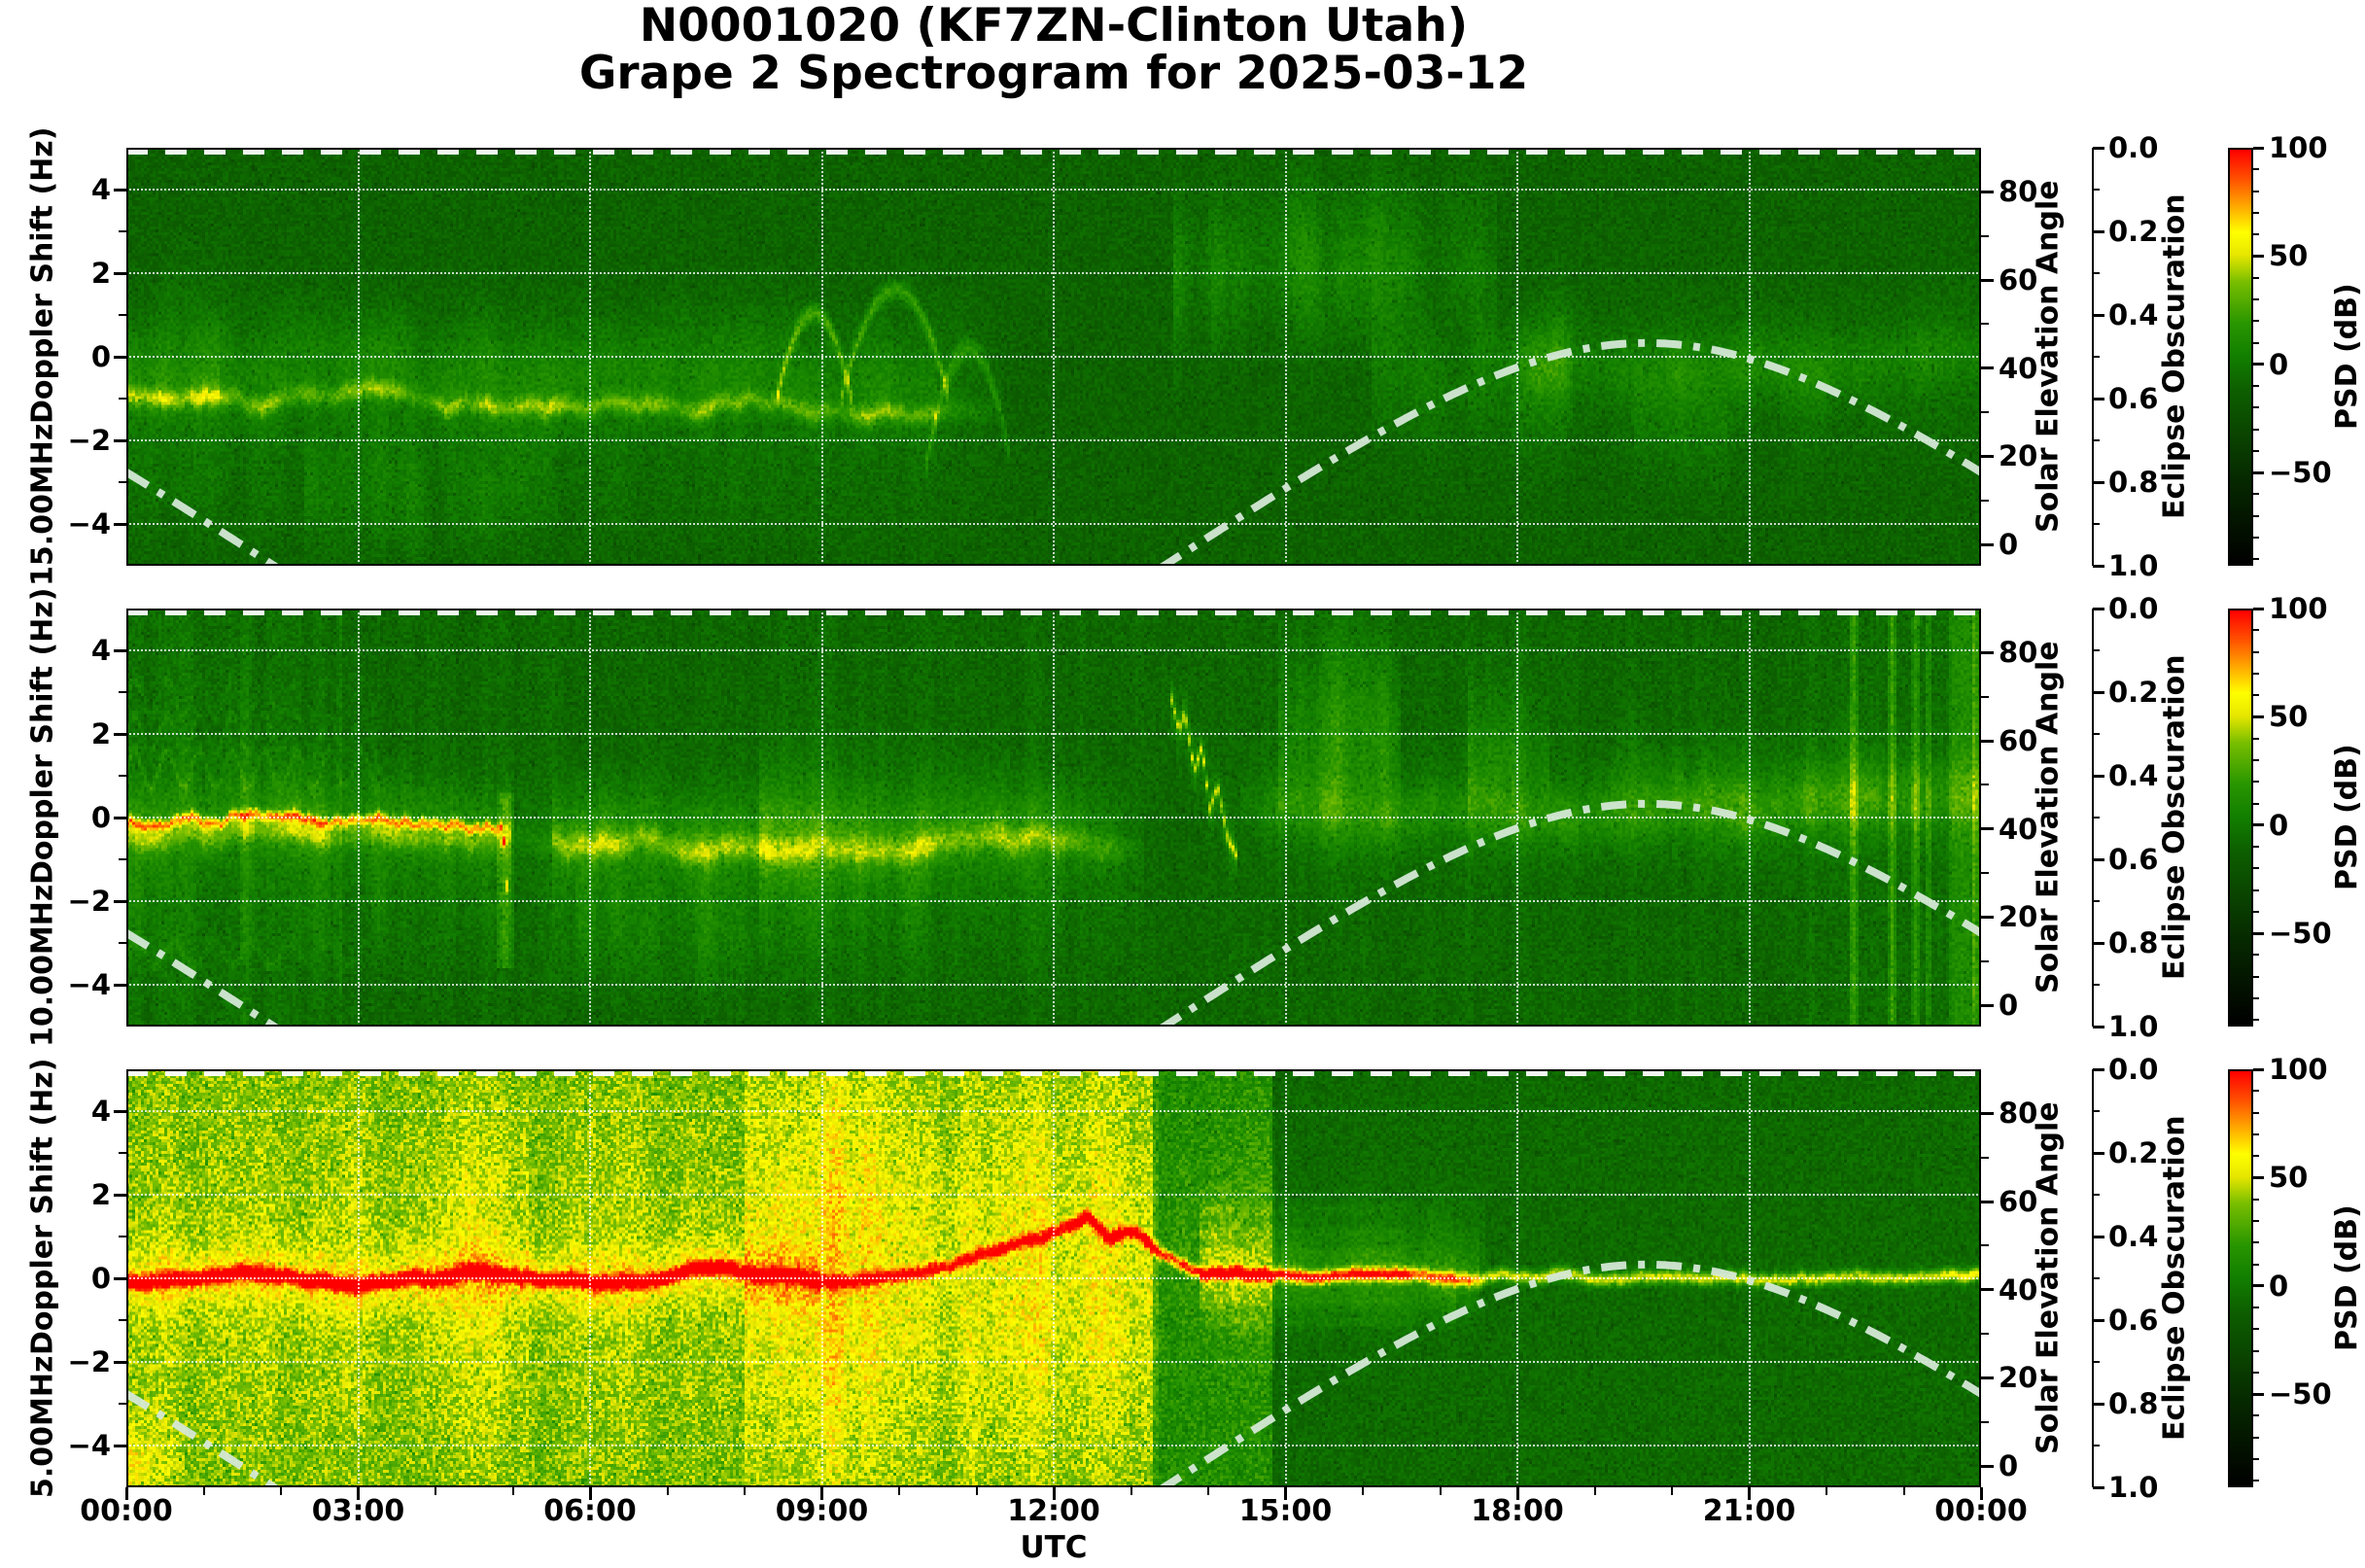  What do you see at coordinates (1053, 152) in the screenshot?
I see `eclipse-obscuration-line` at bounding box center [1053, 152].